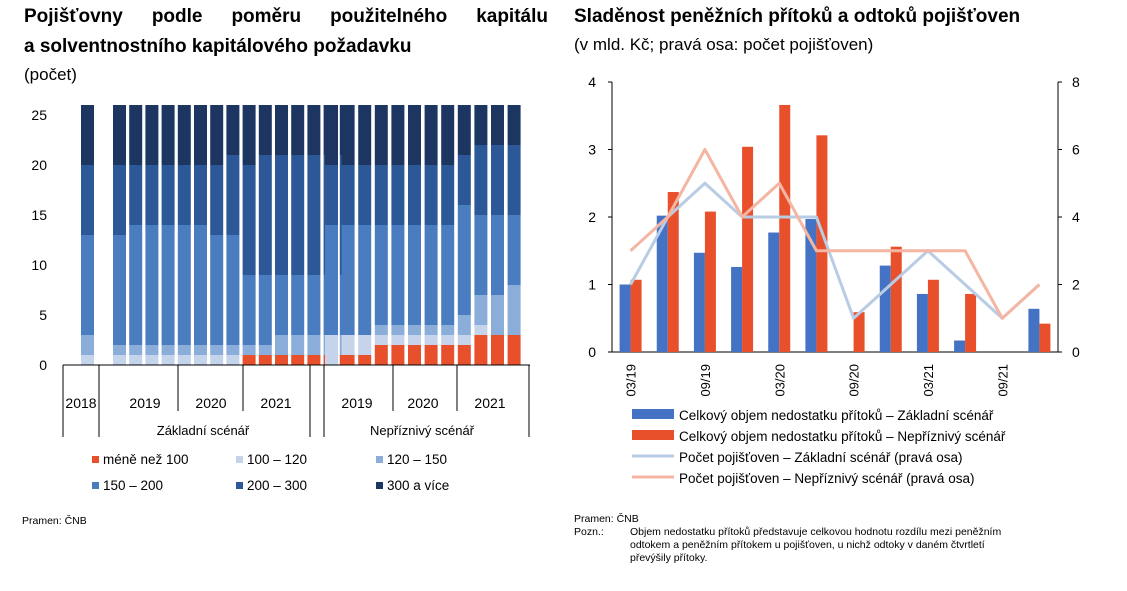 Image resolution: width=1127 pixels, height=591 pixels. Describe the element at coordinates (592, 82) in the screenshot. I see `y-left-tick-label: 4` at that location.